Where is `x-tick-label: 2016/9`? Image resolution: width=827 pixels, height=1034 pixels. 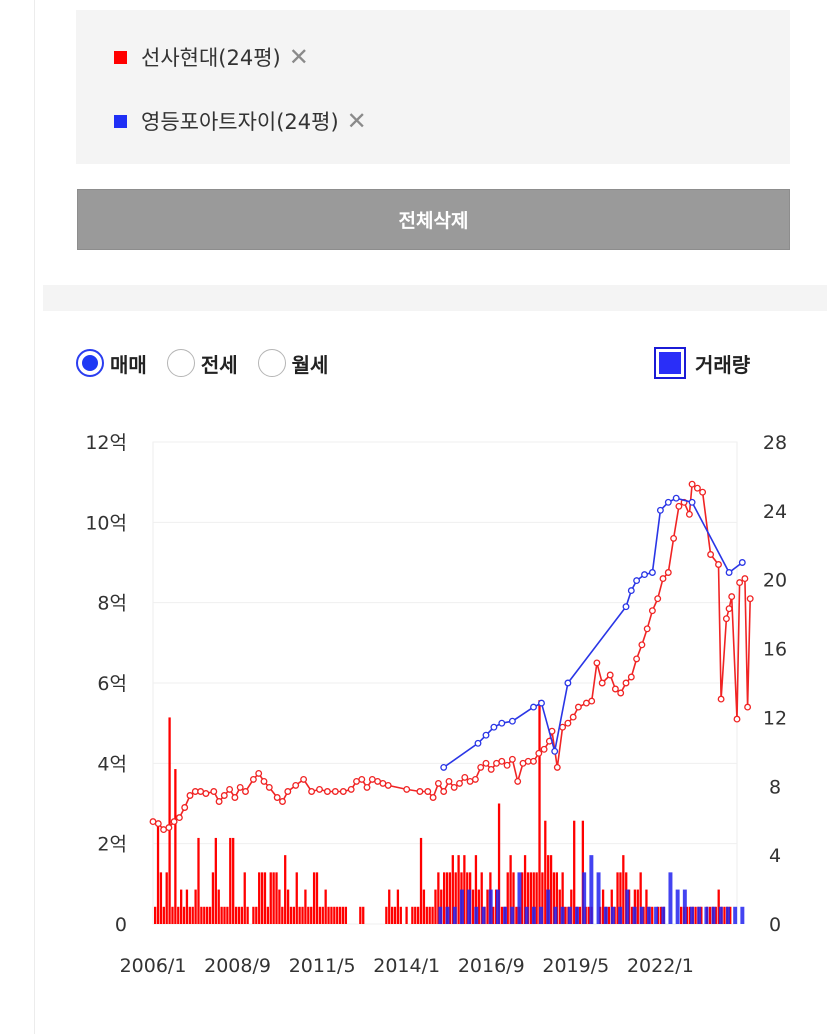
x-tick-label: 2016/9 is located at coordinates (491, 966).